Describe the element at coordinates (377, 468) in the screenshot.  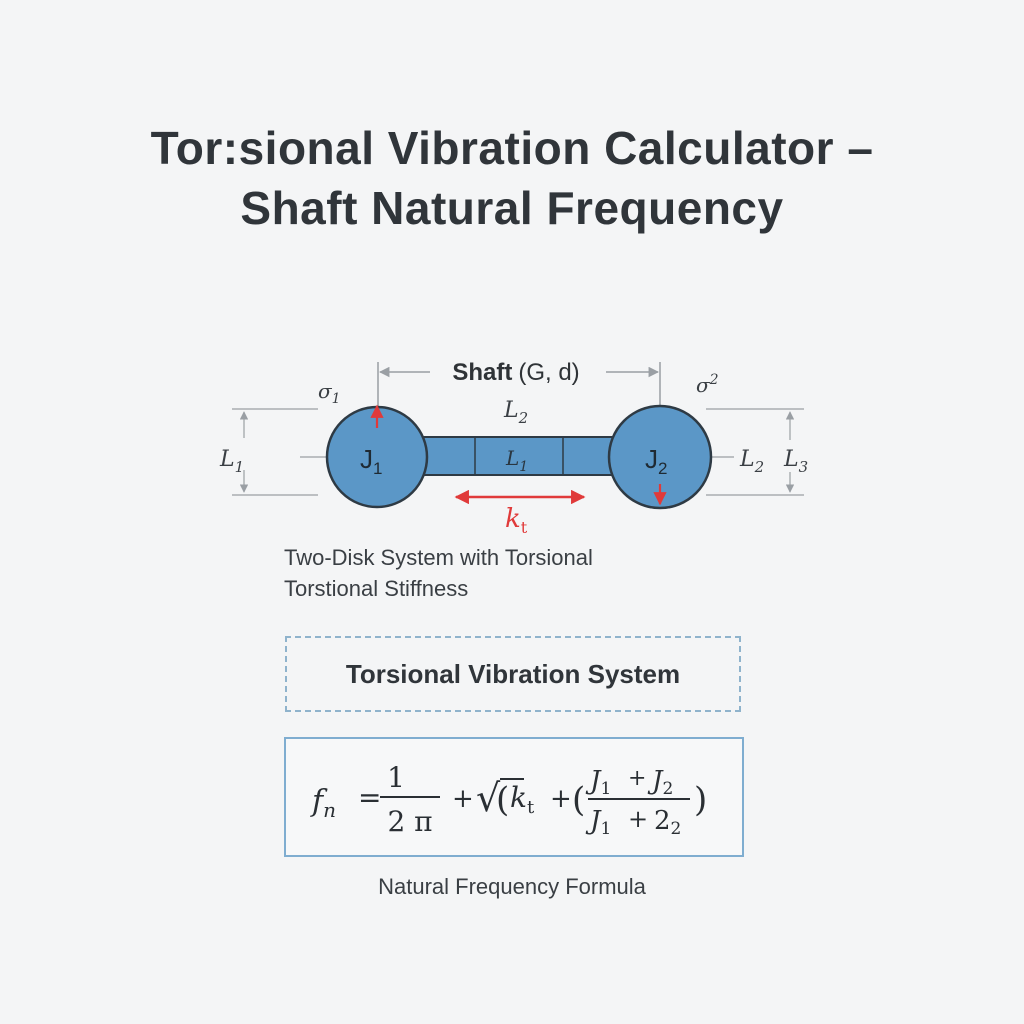
I see `disk-1-sub: 1` at that location.